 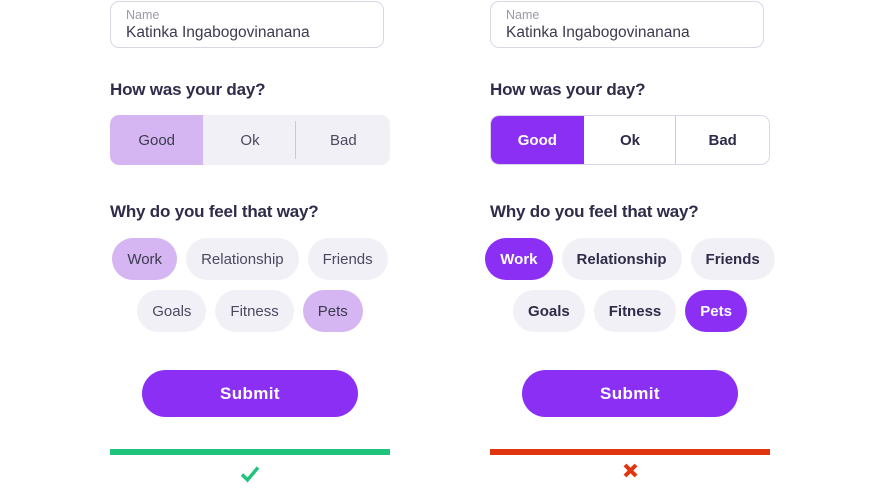 What do you see at coordinates (250, 452) in the screenshot?
I see `result-underline-pass` at bounding box center [250, 452].